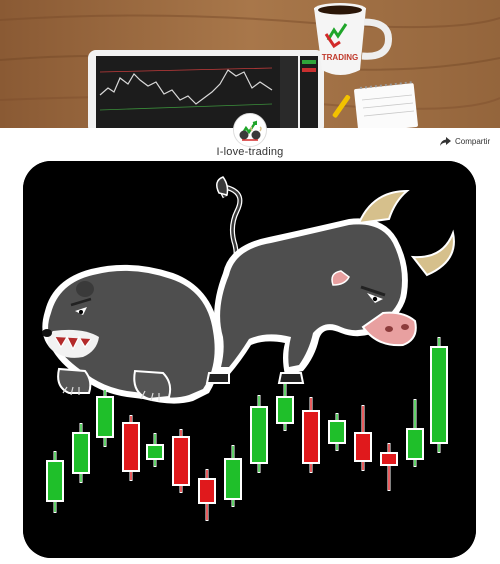 The height and width of the screenshot is (564, 500). I want to click on shop-avatar, so click(250, 130).